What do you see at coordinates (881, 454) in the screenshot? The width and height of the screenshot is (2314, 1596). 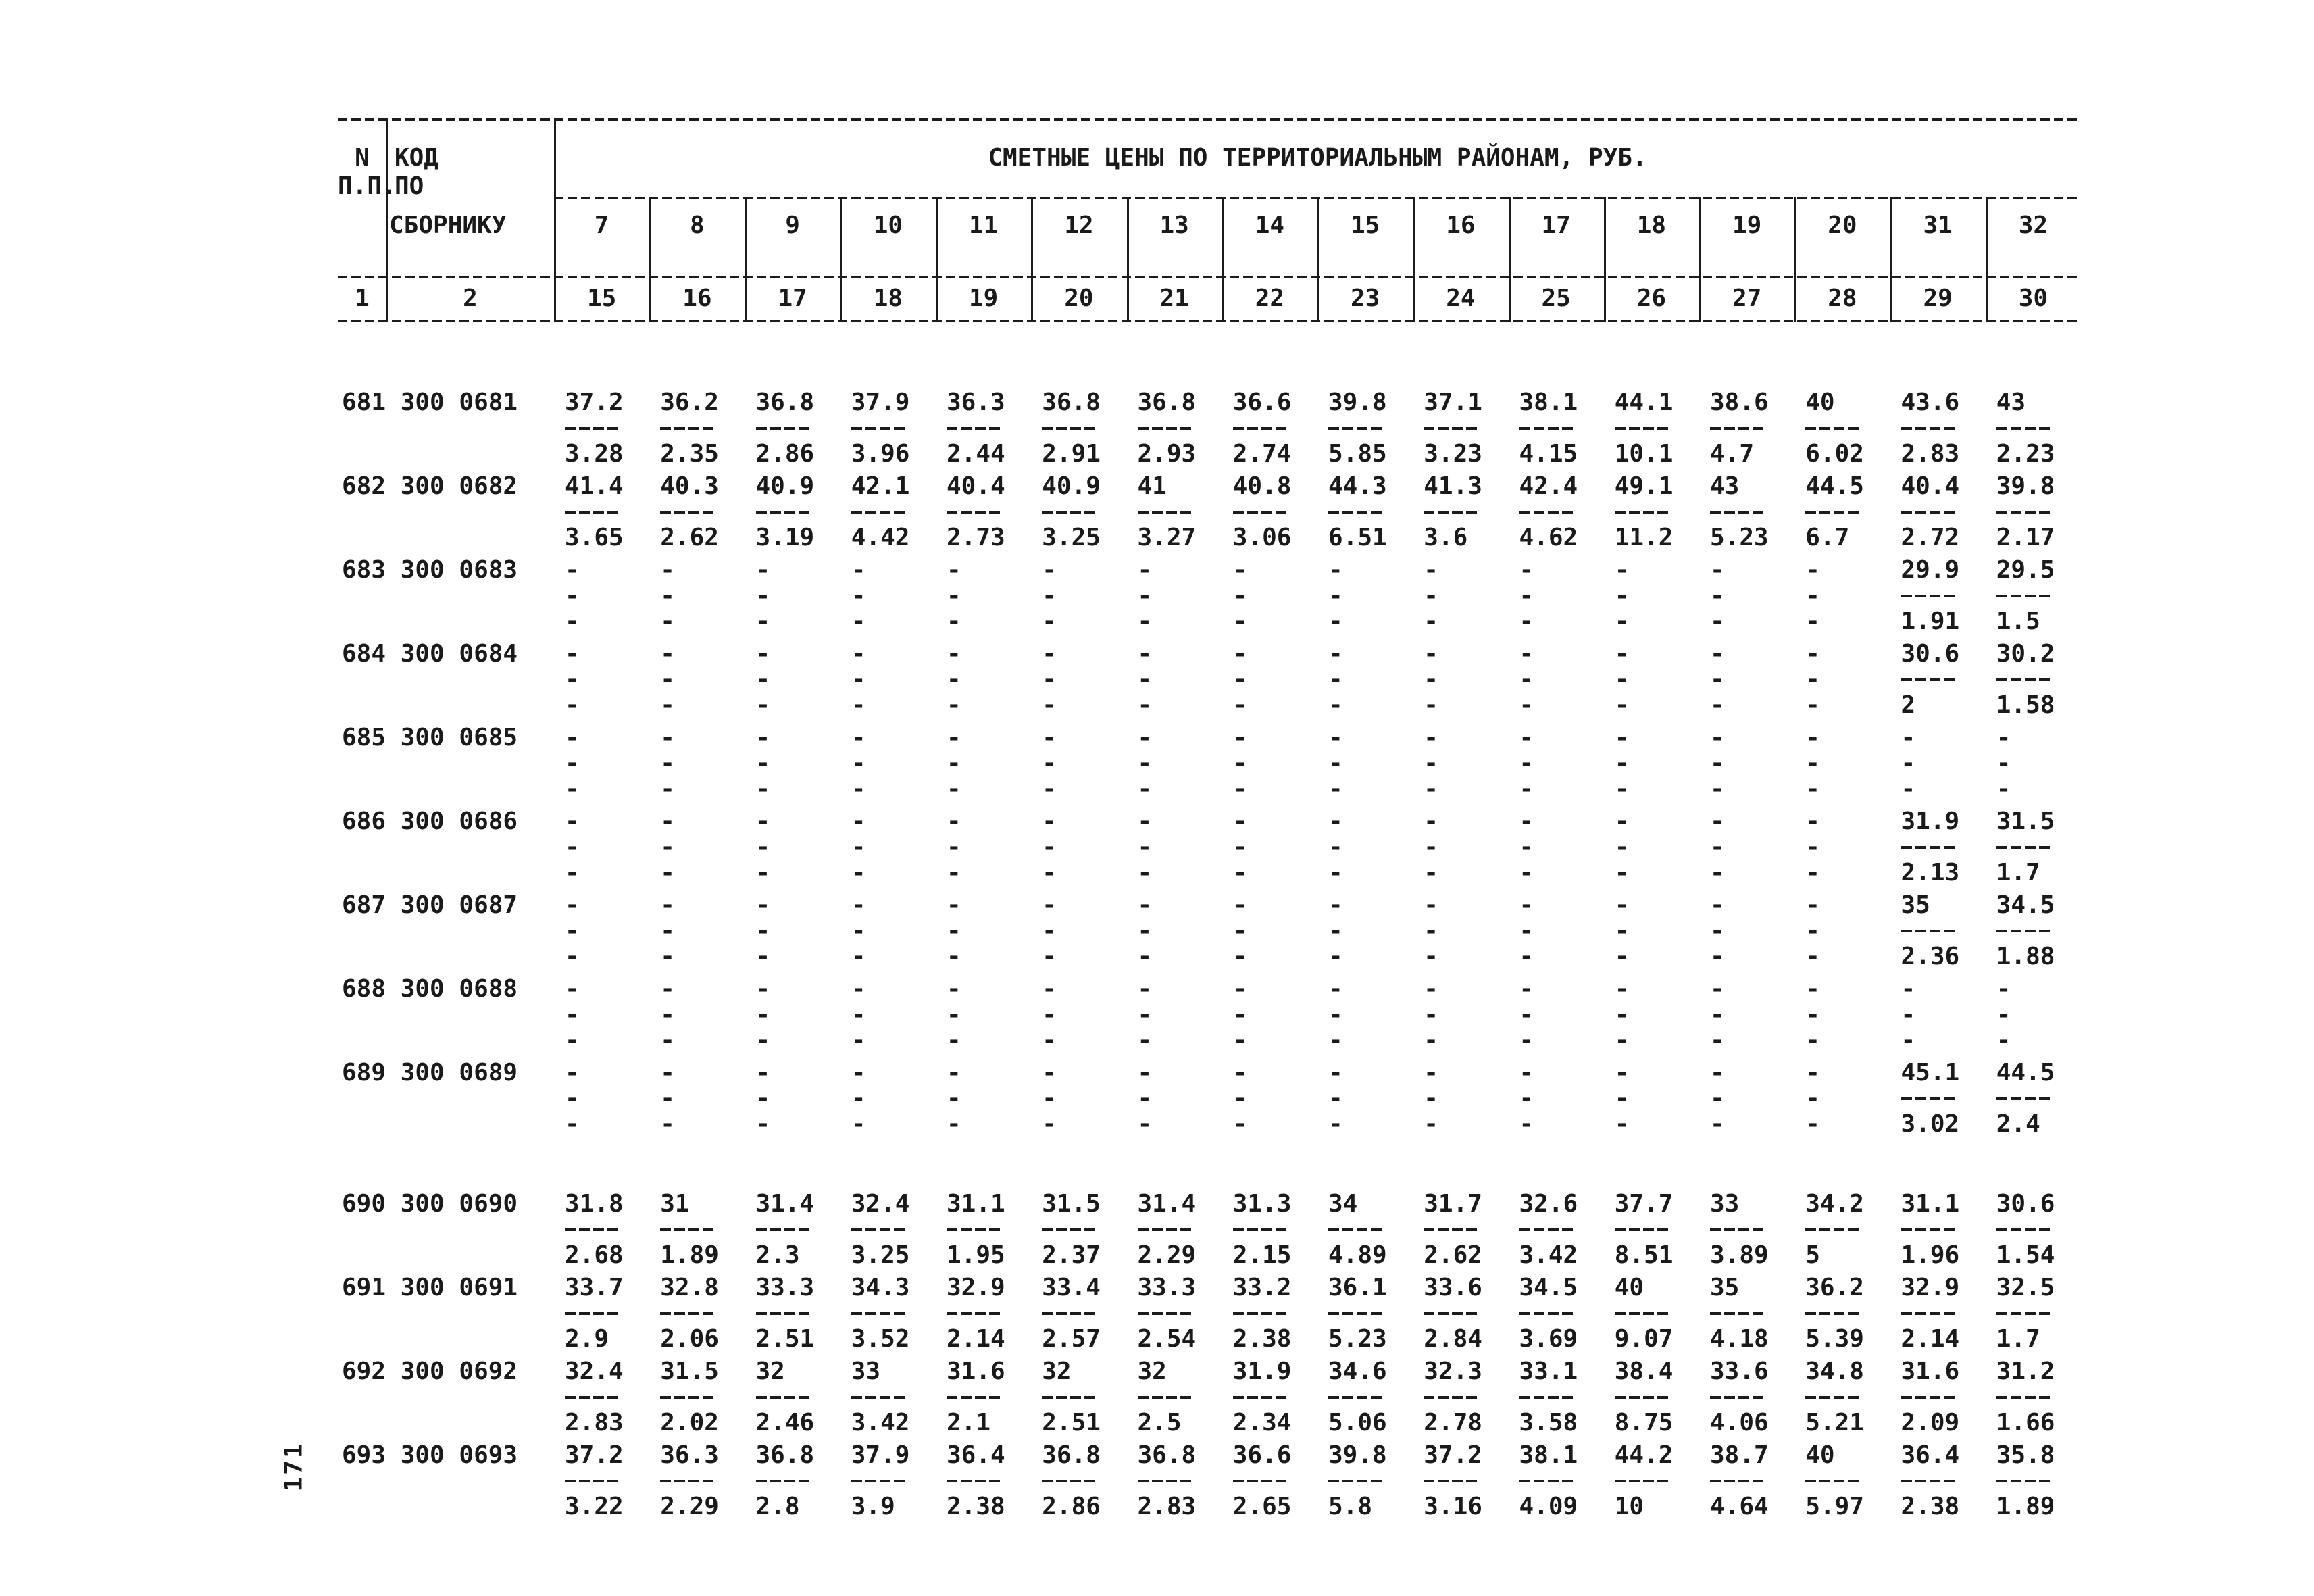 I see `cell-bottom-value: 3.96` at bounding box center [881, 454].